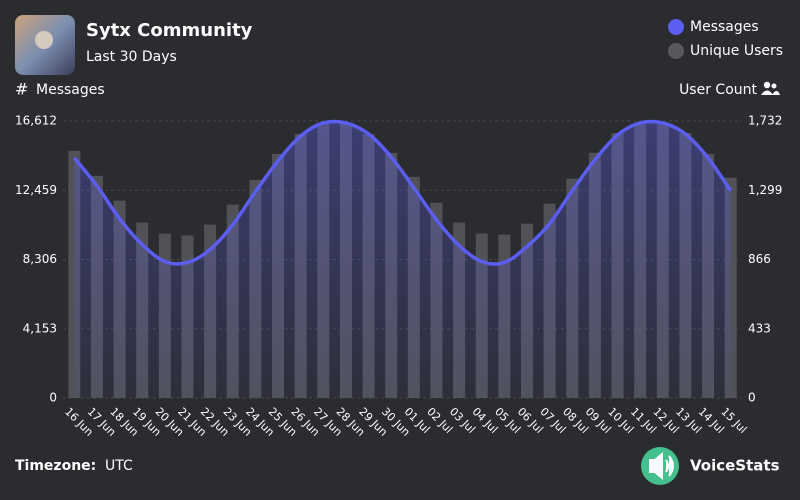 Image resolution: width=800 pixels, height=500 pixels. I want to click on y-tick-label: 16,612, so click(36, 121).